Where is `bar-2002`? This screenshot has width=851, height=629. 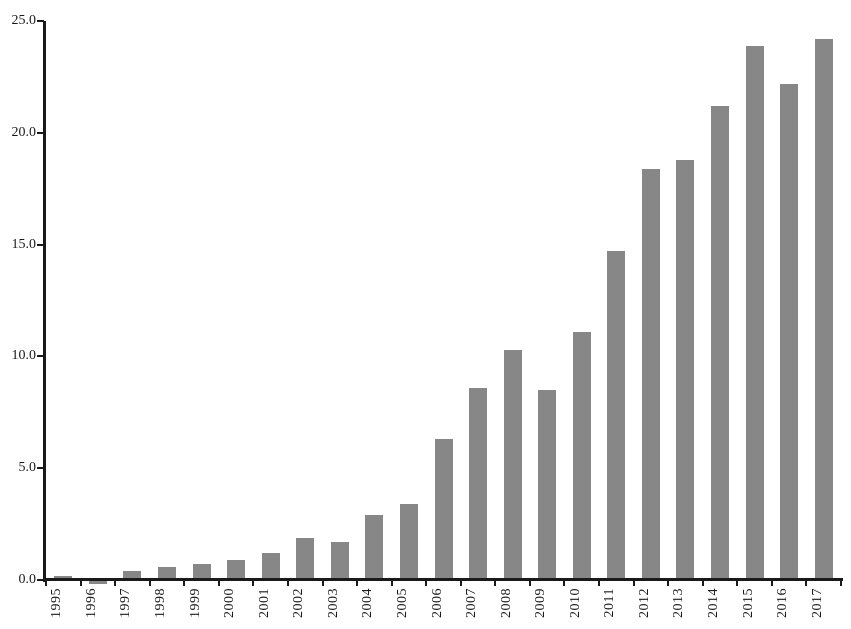 bar-2002 is located at coordinates (305, 558).